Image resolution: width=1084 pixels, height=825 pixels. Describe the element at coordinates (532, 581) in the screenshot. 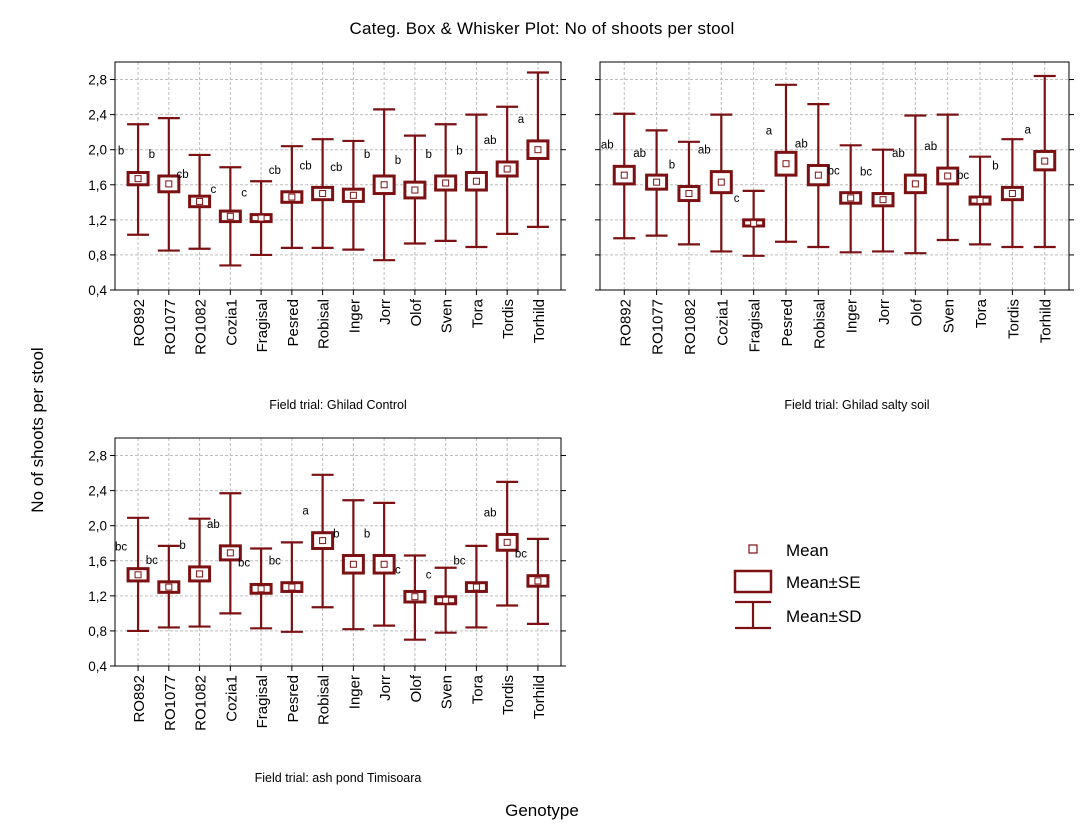

I see `box-torhild: bc` at that location.